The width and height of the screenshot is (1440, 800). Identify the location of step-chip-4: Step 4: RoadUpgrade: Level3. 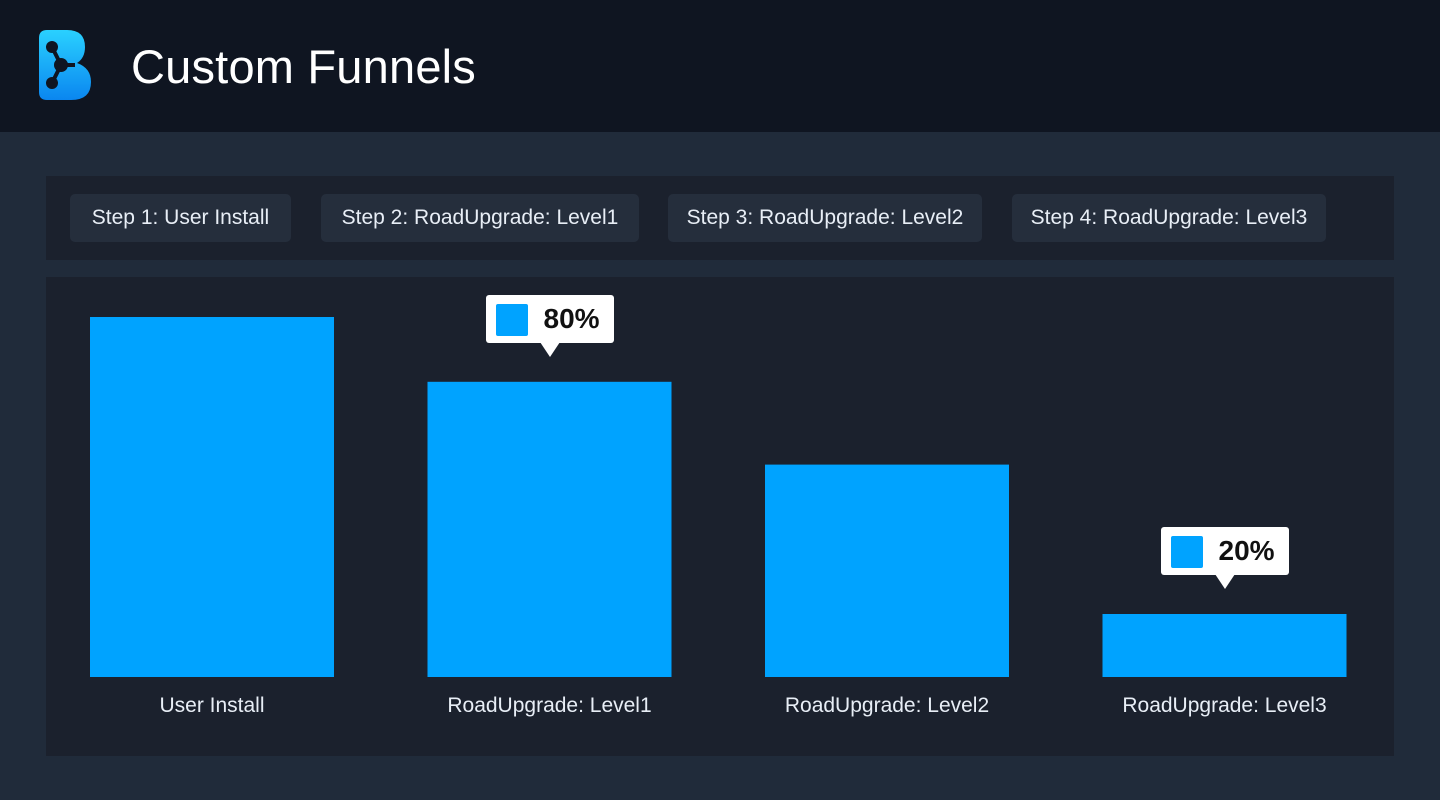
(1169, 218).